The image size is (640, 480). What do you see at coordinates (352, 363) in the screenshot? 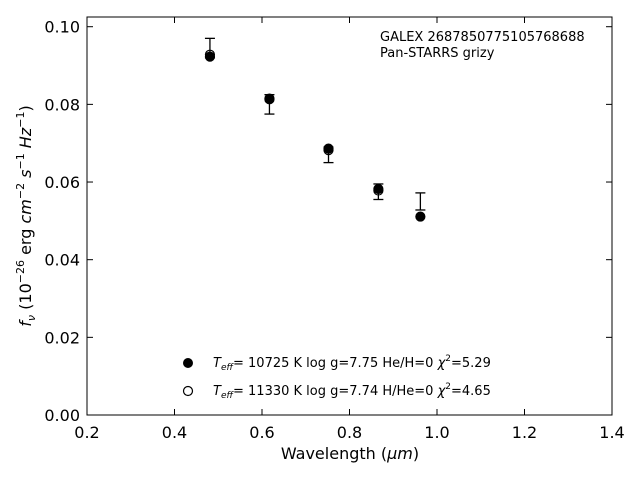
I see `legend-entry-1: Teff= 10725 K log g=7.75 He/H=0 χ2=5.29` at bounding box center [352, 363].